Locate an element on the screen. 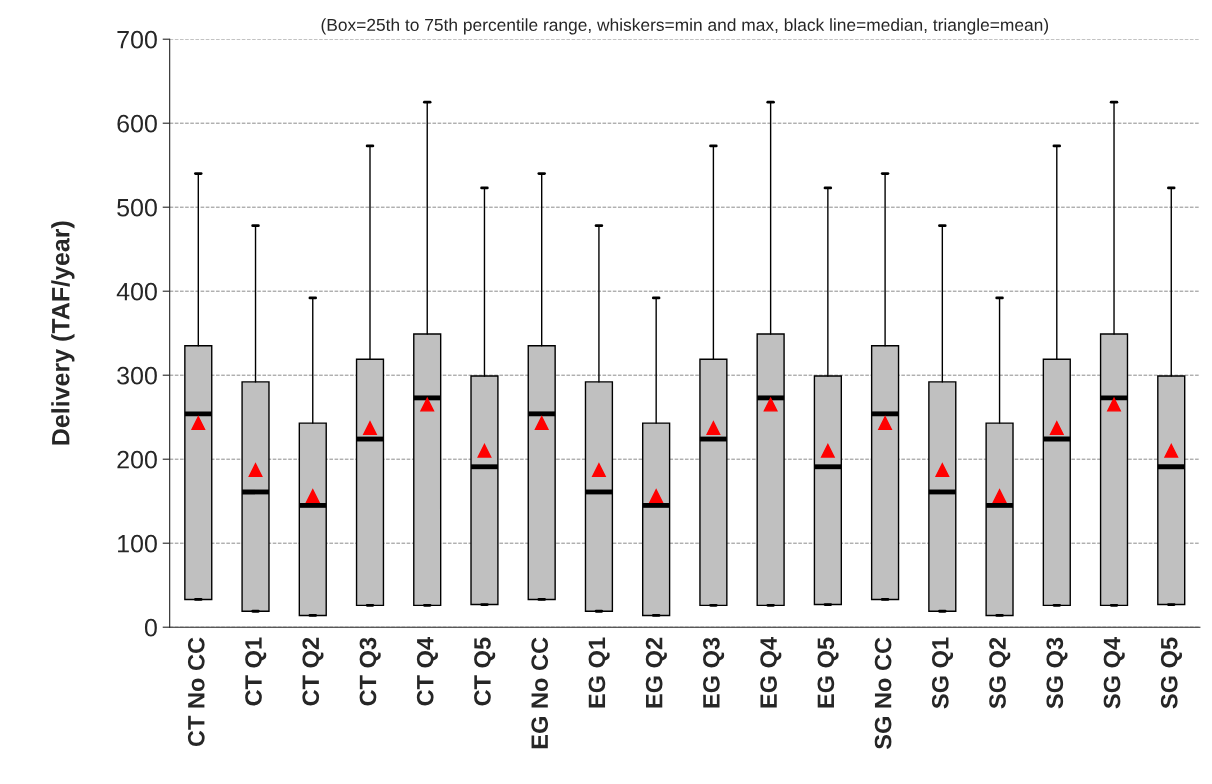  y-tick-label: 600 is located at coordinates (137, 123).